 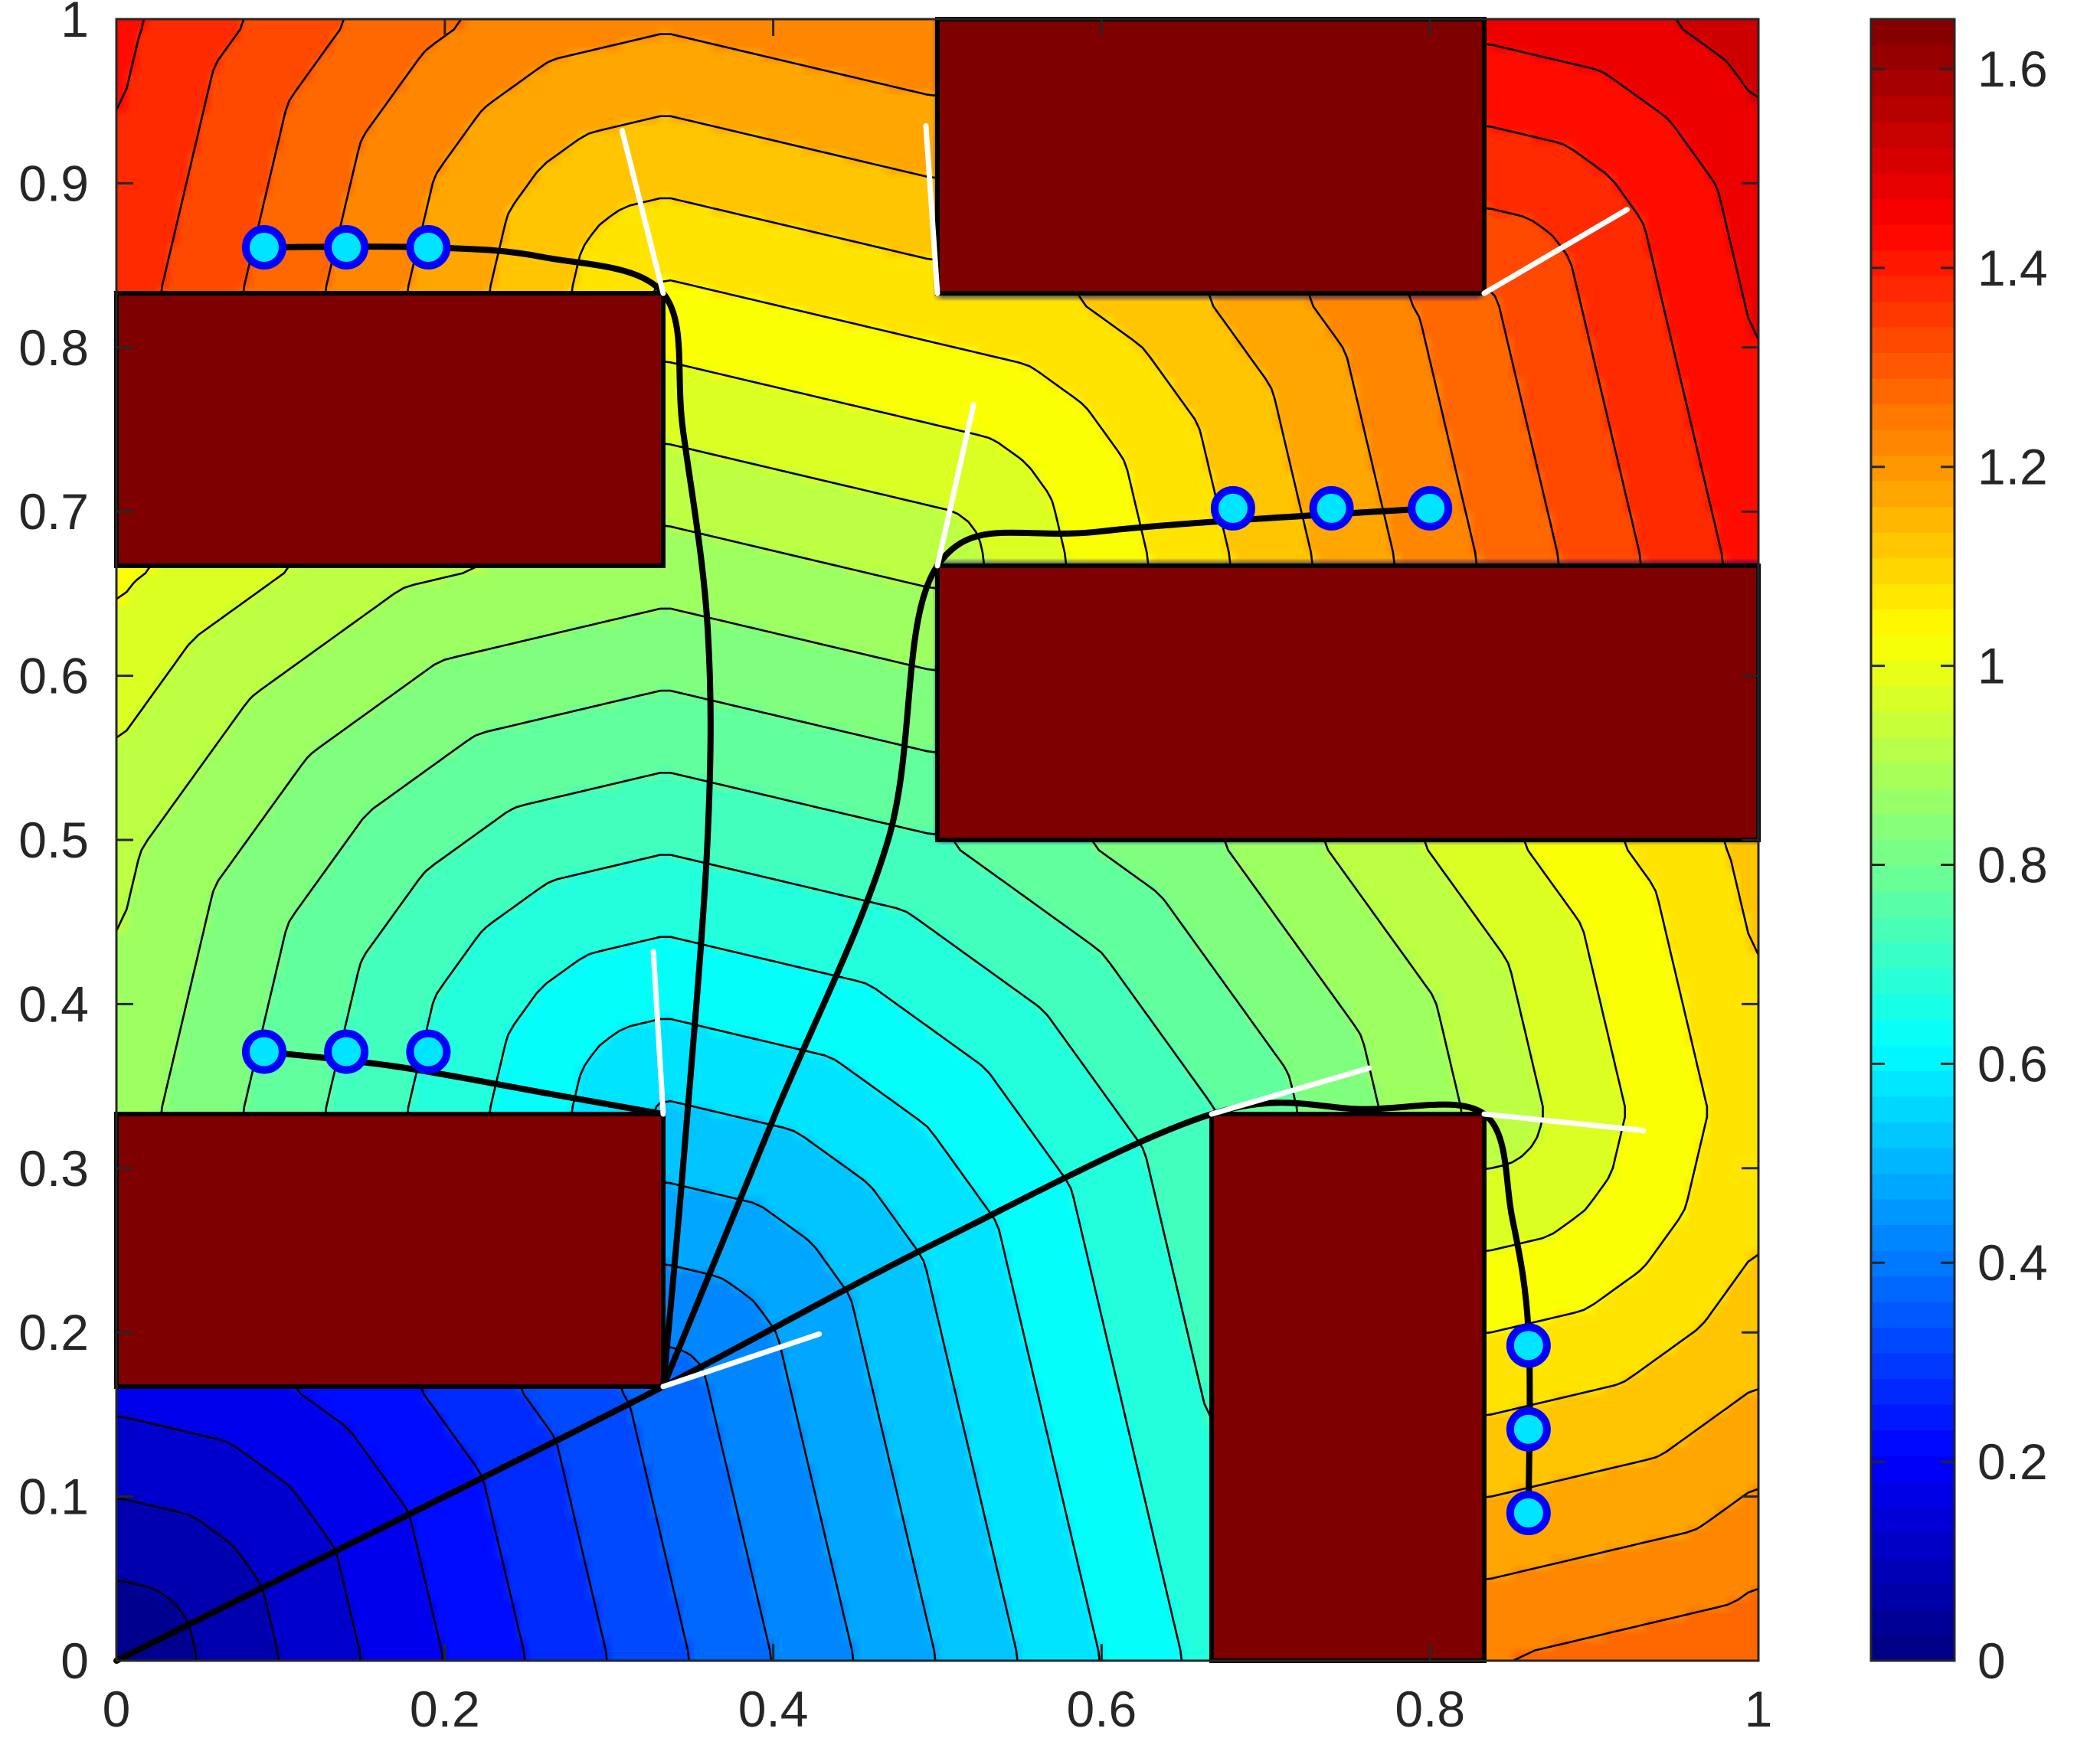 I want to click on colorbar-ticks, so click(x=1912, y=864).